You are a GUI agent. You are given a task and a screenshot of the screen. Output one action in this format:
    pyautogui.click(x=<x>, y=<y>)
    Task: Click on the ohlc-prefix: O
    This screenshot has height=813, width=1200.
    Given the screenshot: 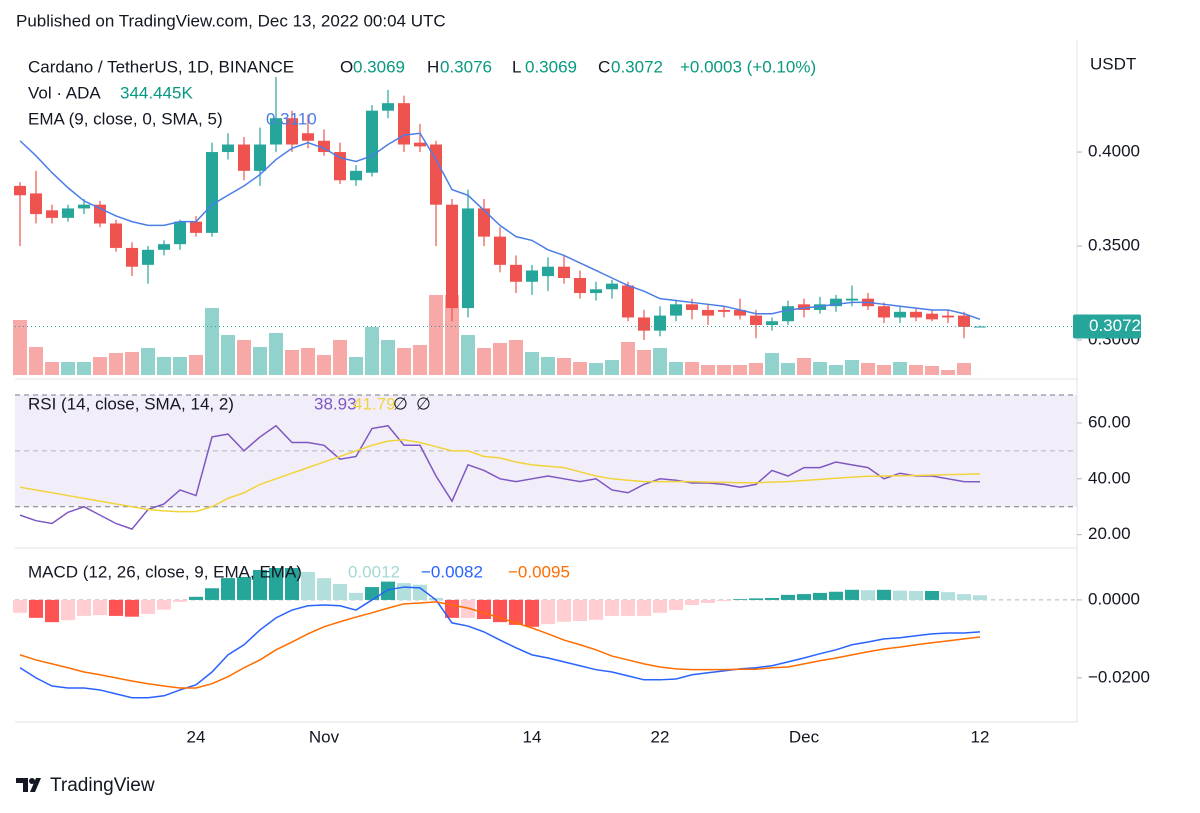 What is the action you would take?
    pyautogui.click(x=346, y=66)
    